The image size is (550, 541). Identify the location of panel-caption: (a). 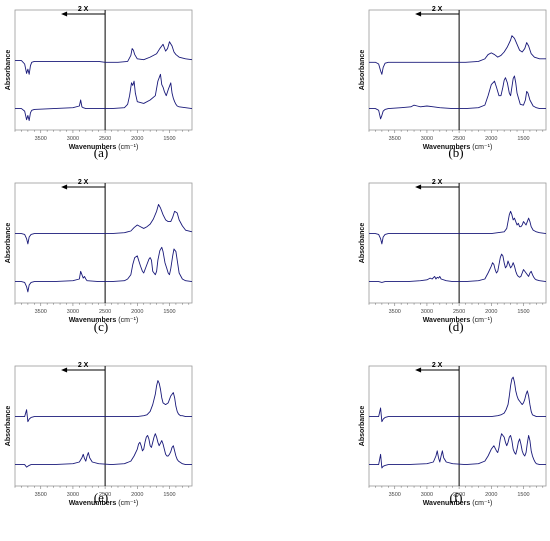
(101, 152).